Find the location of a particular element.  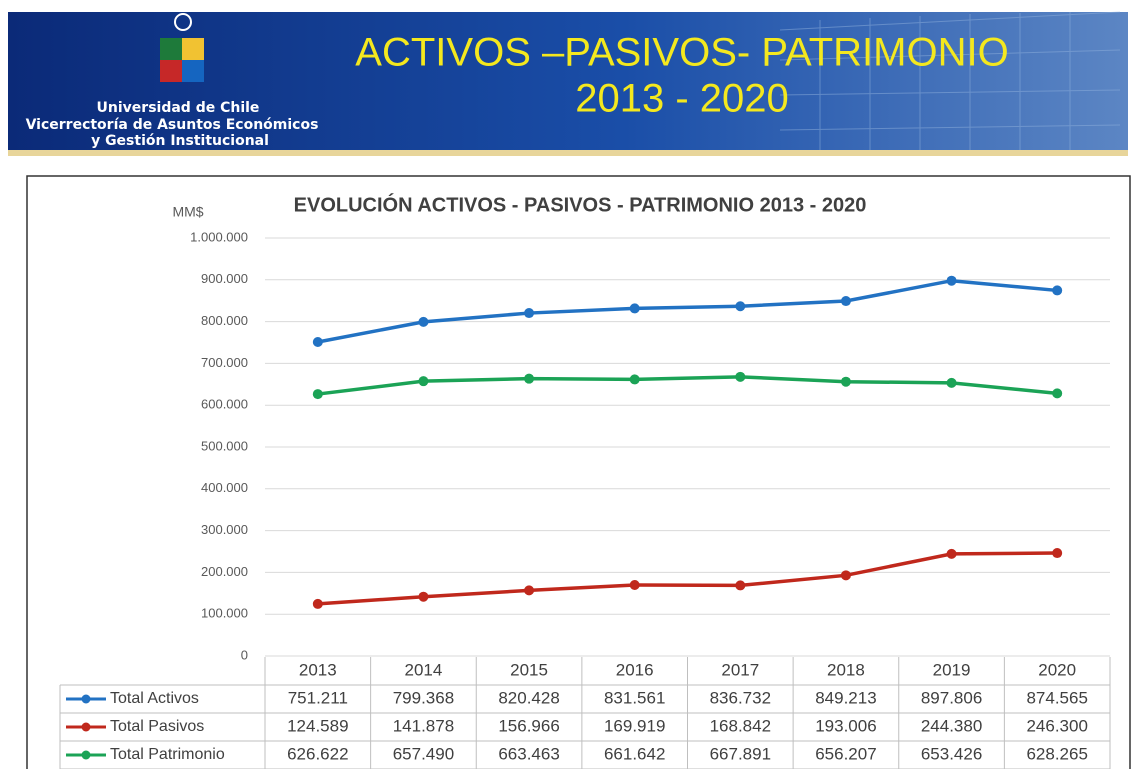

table-value: 751.211 is located at coordinates (318, 697).